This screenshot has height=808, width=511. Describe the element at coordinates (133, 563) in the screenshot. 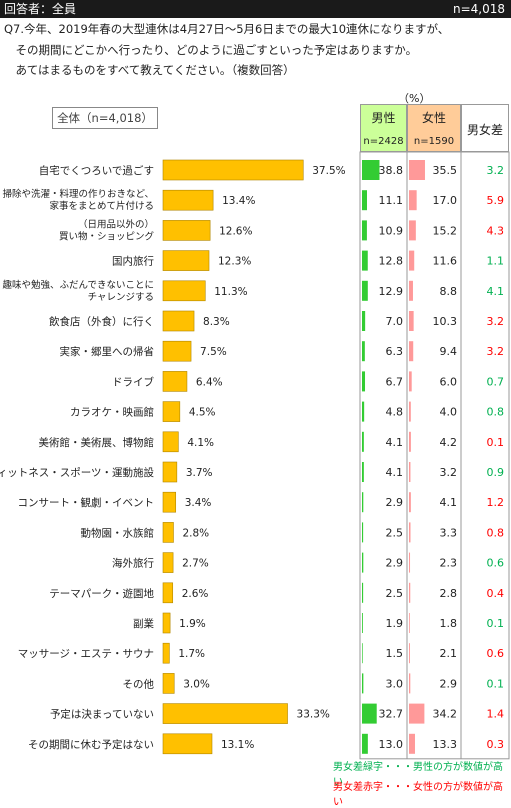

I see `category-label: 海外旅行` at that location.